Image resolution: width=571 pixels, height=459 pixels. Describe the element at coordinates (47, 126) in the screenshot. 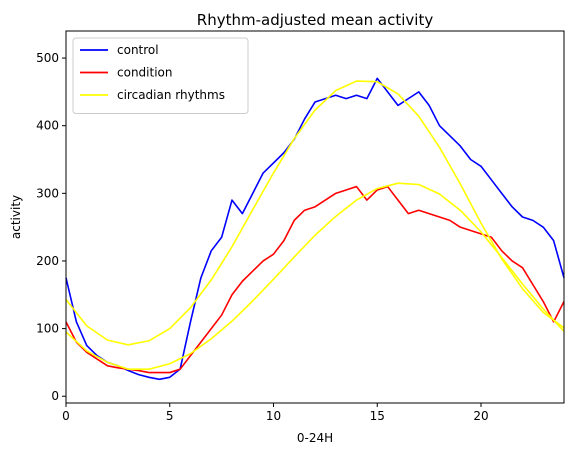

I see `y-tick-label: 400` at that location.